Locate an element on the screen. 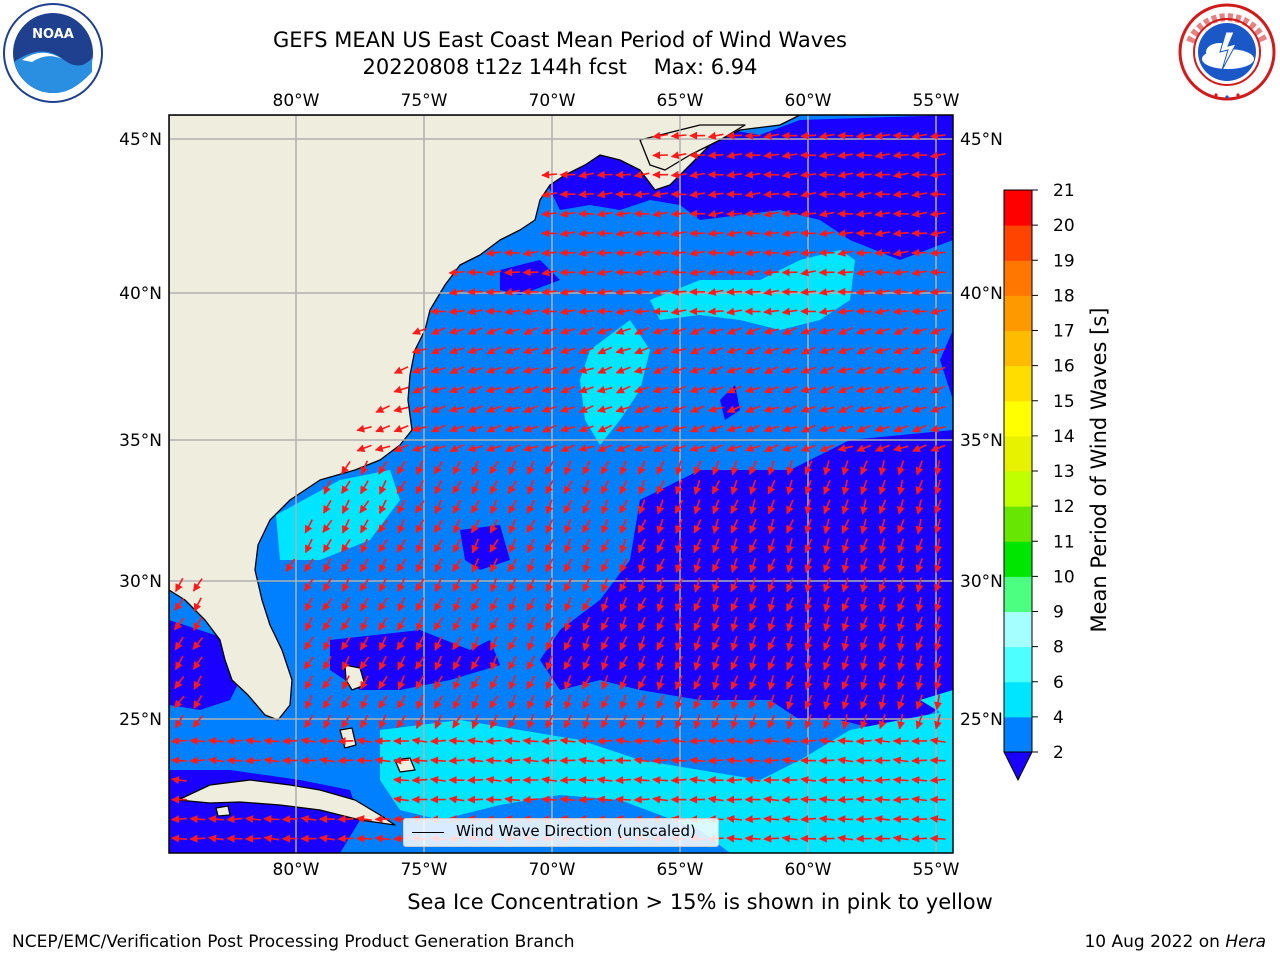 The height and width of the screenshot is (960, 1280). nws-logo is located at coordinates (1227, 52).